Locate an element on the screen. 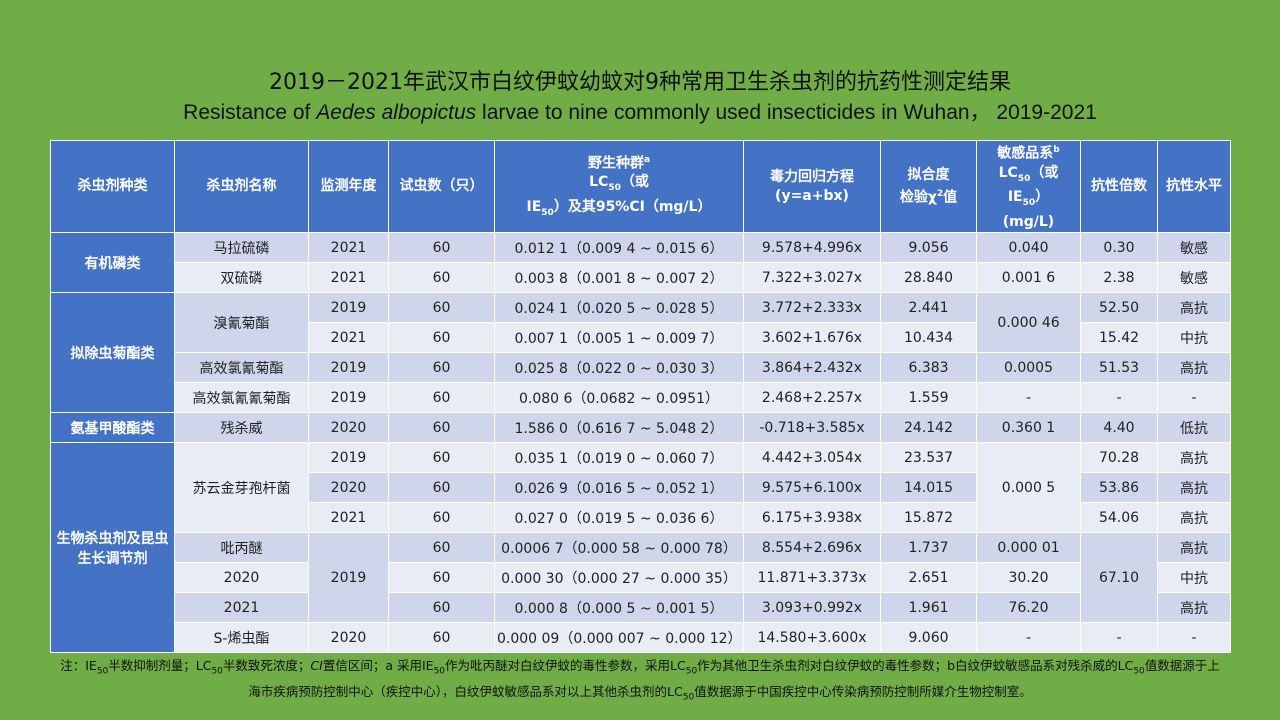 The height and width of the screenshot is (720, 1280). table-cell: 2.651 is located at coordinates (928, 578).